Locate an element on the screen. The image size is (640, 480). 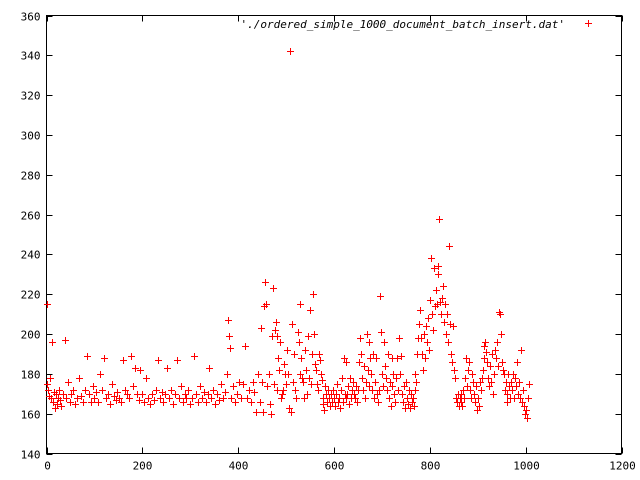
x-tick-label: 1200 is located at coordinates (622, 466).